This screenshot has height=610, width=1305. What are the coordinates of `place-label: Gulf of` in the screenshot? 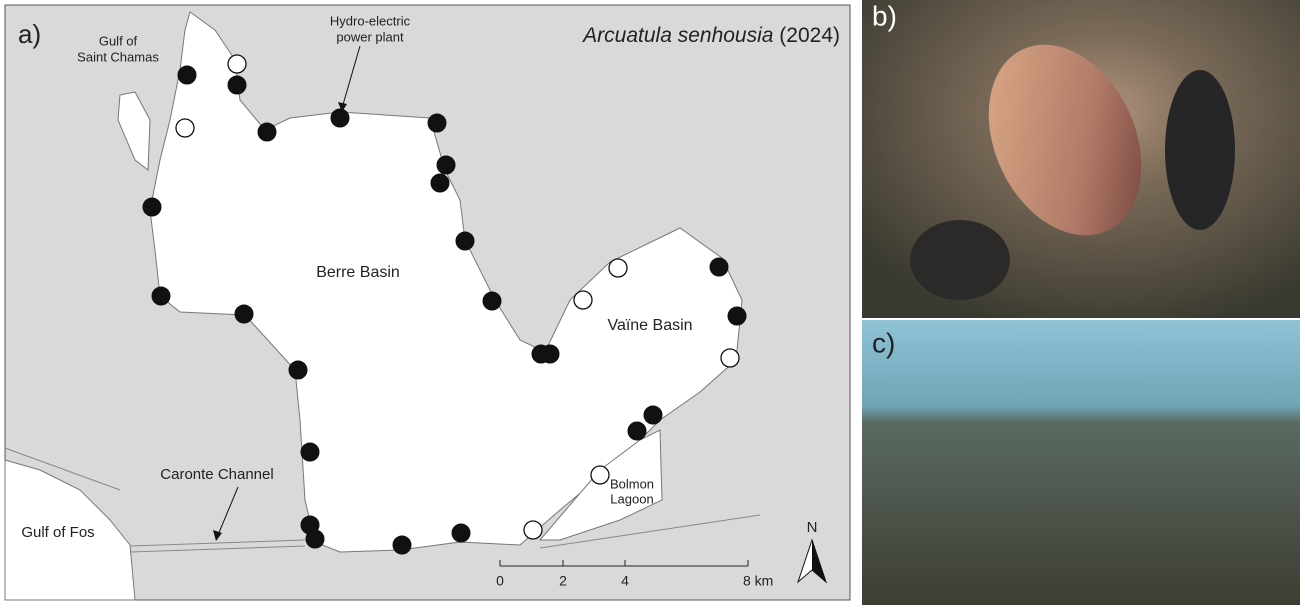 It's located at (118, 40).